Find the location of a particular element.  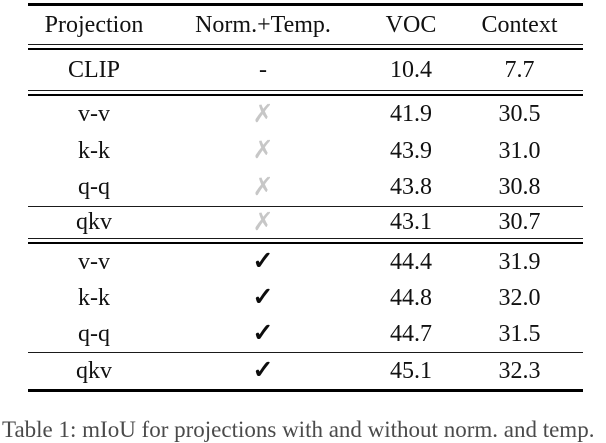

context-cell: 32.3 is located at coordinates (519, 370).